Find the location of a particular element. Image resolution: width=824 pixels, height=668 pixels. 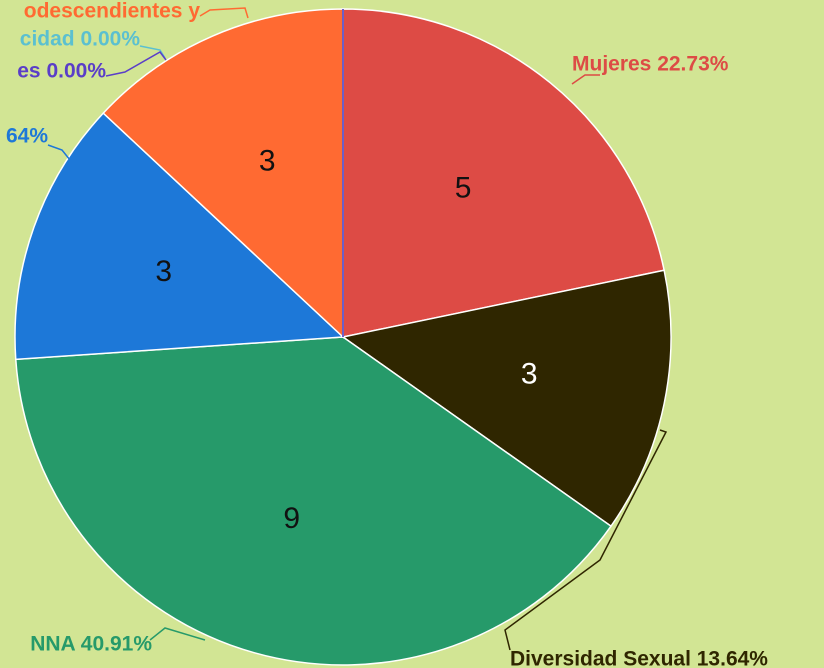

slice-value-label: 9 is located at coordinates (291, 518).